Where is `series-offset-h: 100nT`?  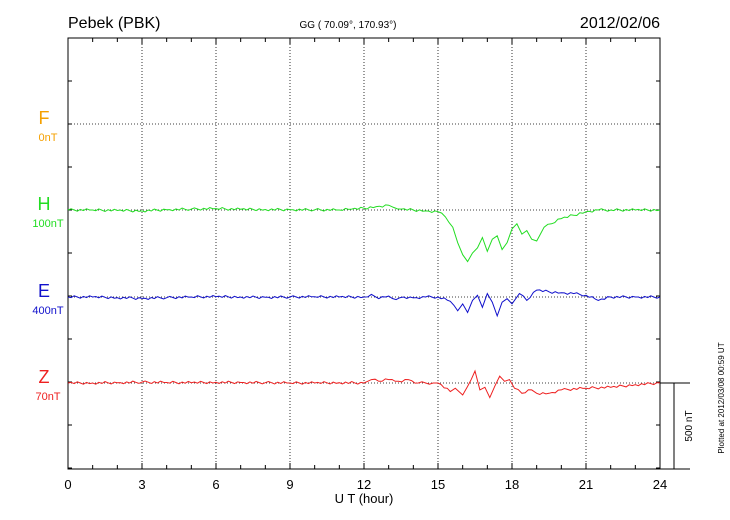
series-offset-h: 100nT is located at coordinates (47, 224).